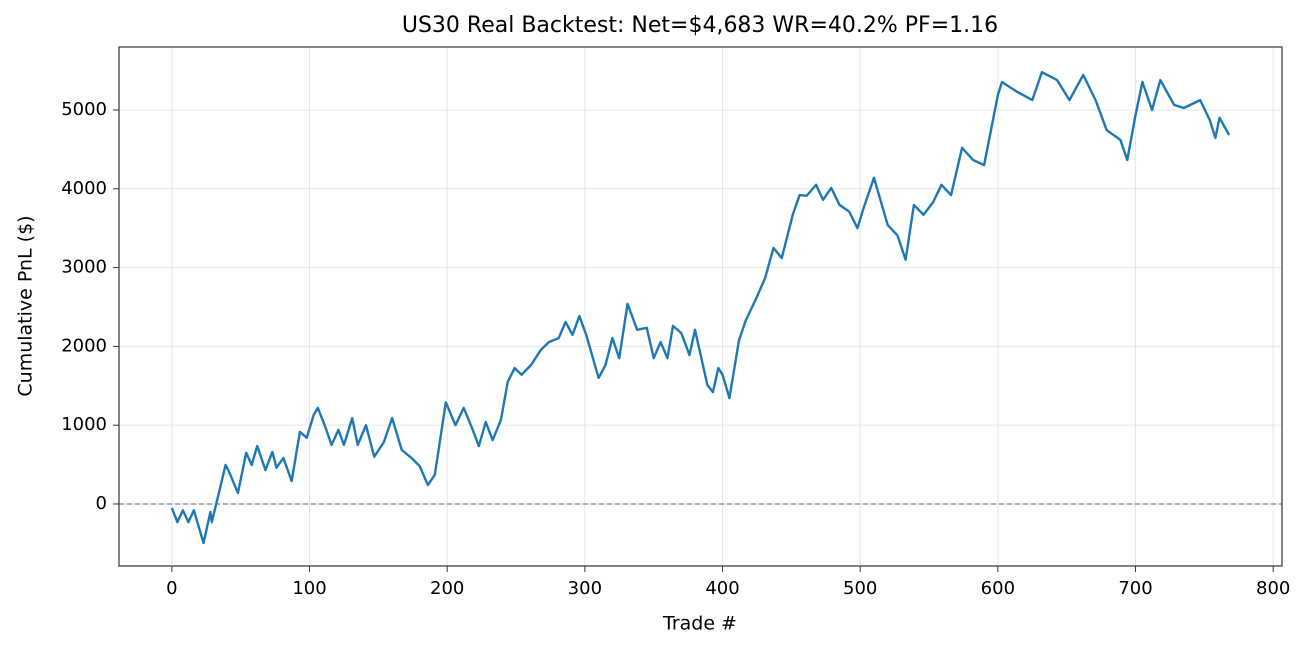 Image resolution: width=1309 pixels, height=651 pixels. What do you see at coordinates (860, 588) in the screenshot?
I see `x-tick-label: 500` at bounding box center [860, 588].